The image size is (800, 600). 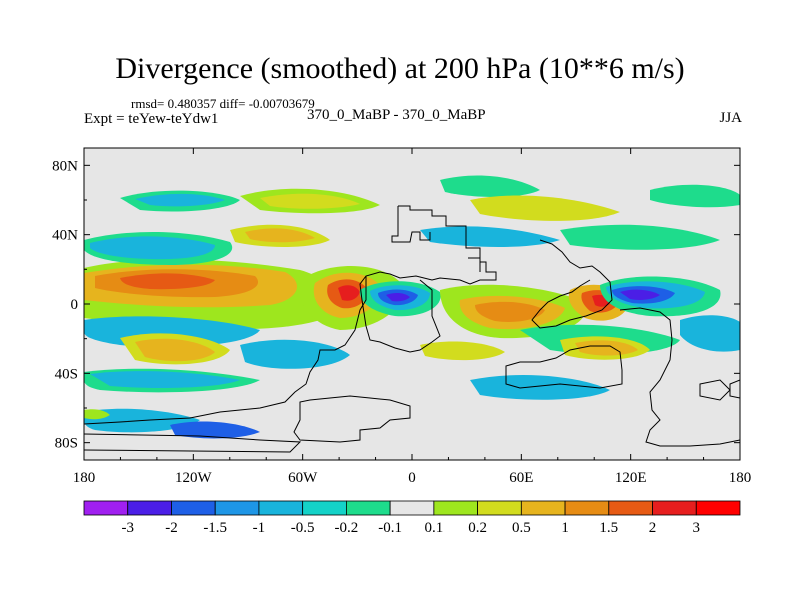 I want to click on y-tick-label: 0, so click(x=75, y=305).